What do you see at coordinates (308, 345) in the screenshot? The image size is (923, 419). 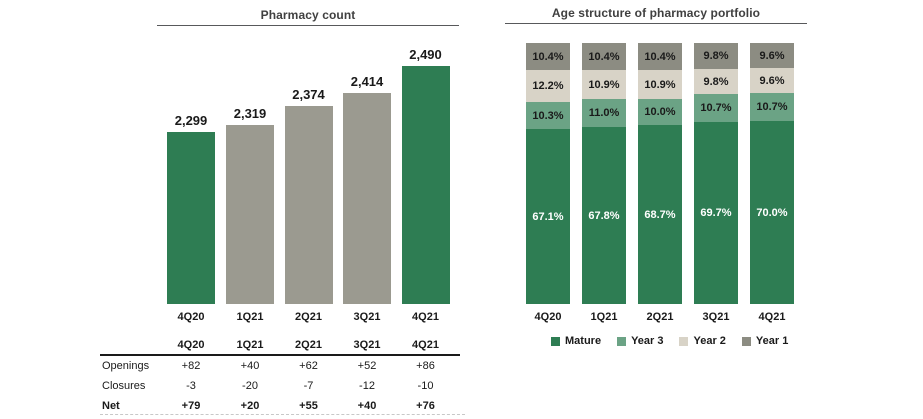 I see `table-header-cell: 2Q21` at bounding box center [308, 345].